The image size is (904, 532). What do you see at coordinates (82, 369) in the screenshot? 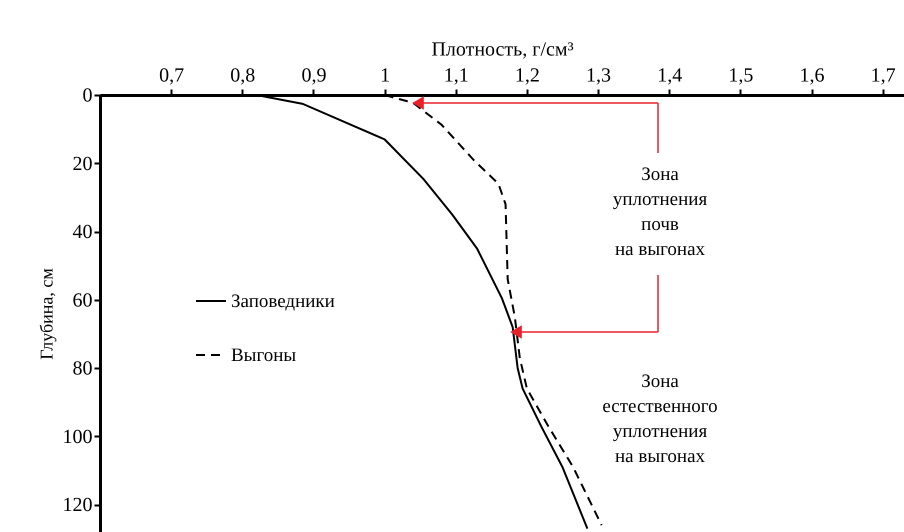
I see `y-tick-label: 80` at bounding box center [82, 369].